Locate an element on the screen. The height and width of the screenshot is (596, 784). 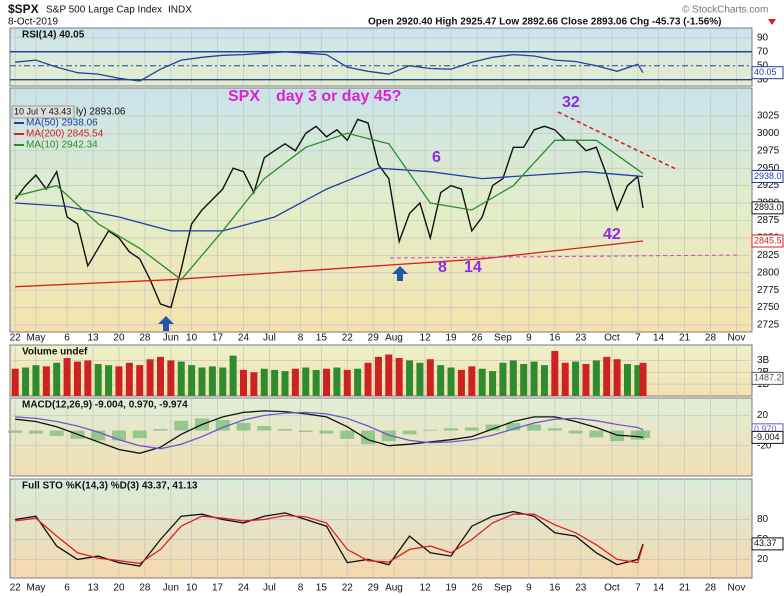
y-tick-label: 80 is located at coordinates (763, 519).